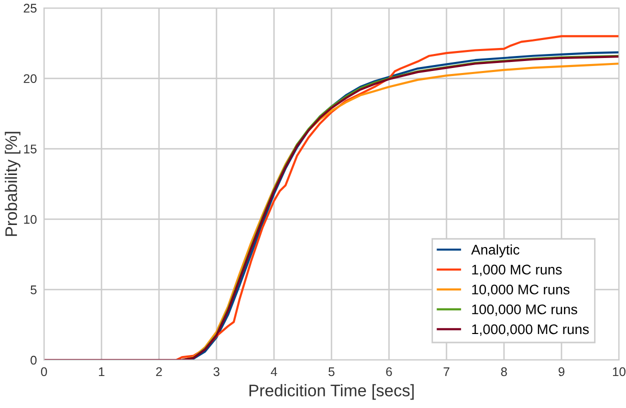 This screenshot has width=626, height=408. I want to click on y-tick-label: 0, so click(33, 360).